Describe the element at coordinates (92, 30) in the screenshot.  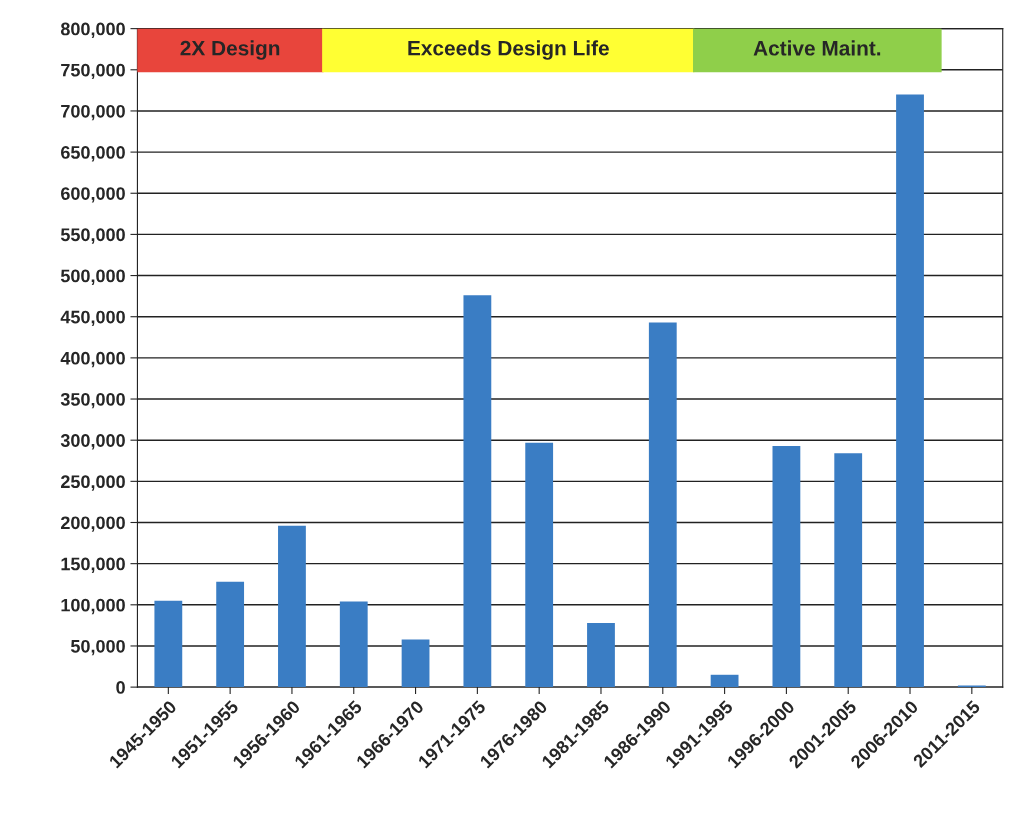
I see `y-tick-label: 800,000` at that location.